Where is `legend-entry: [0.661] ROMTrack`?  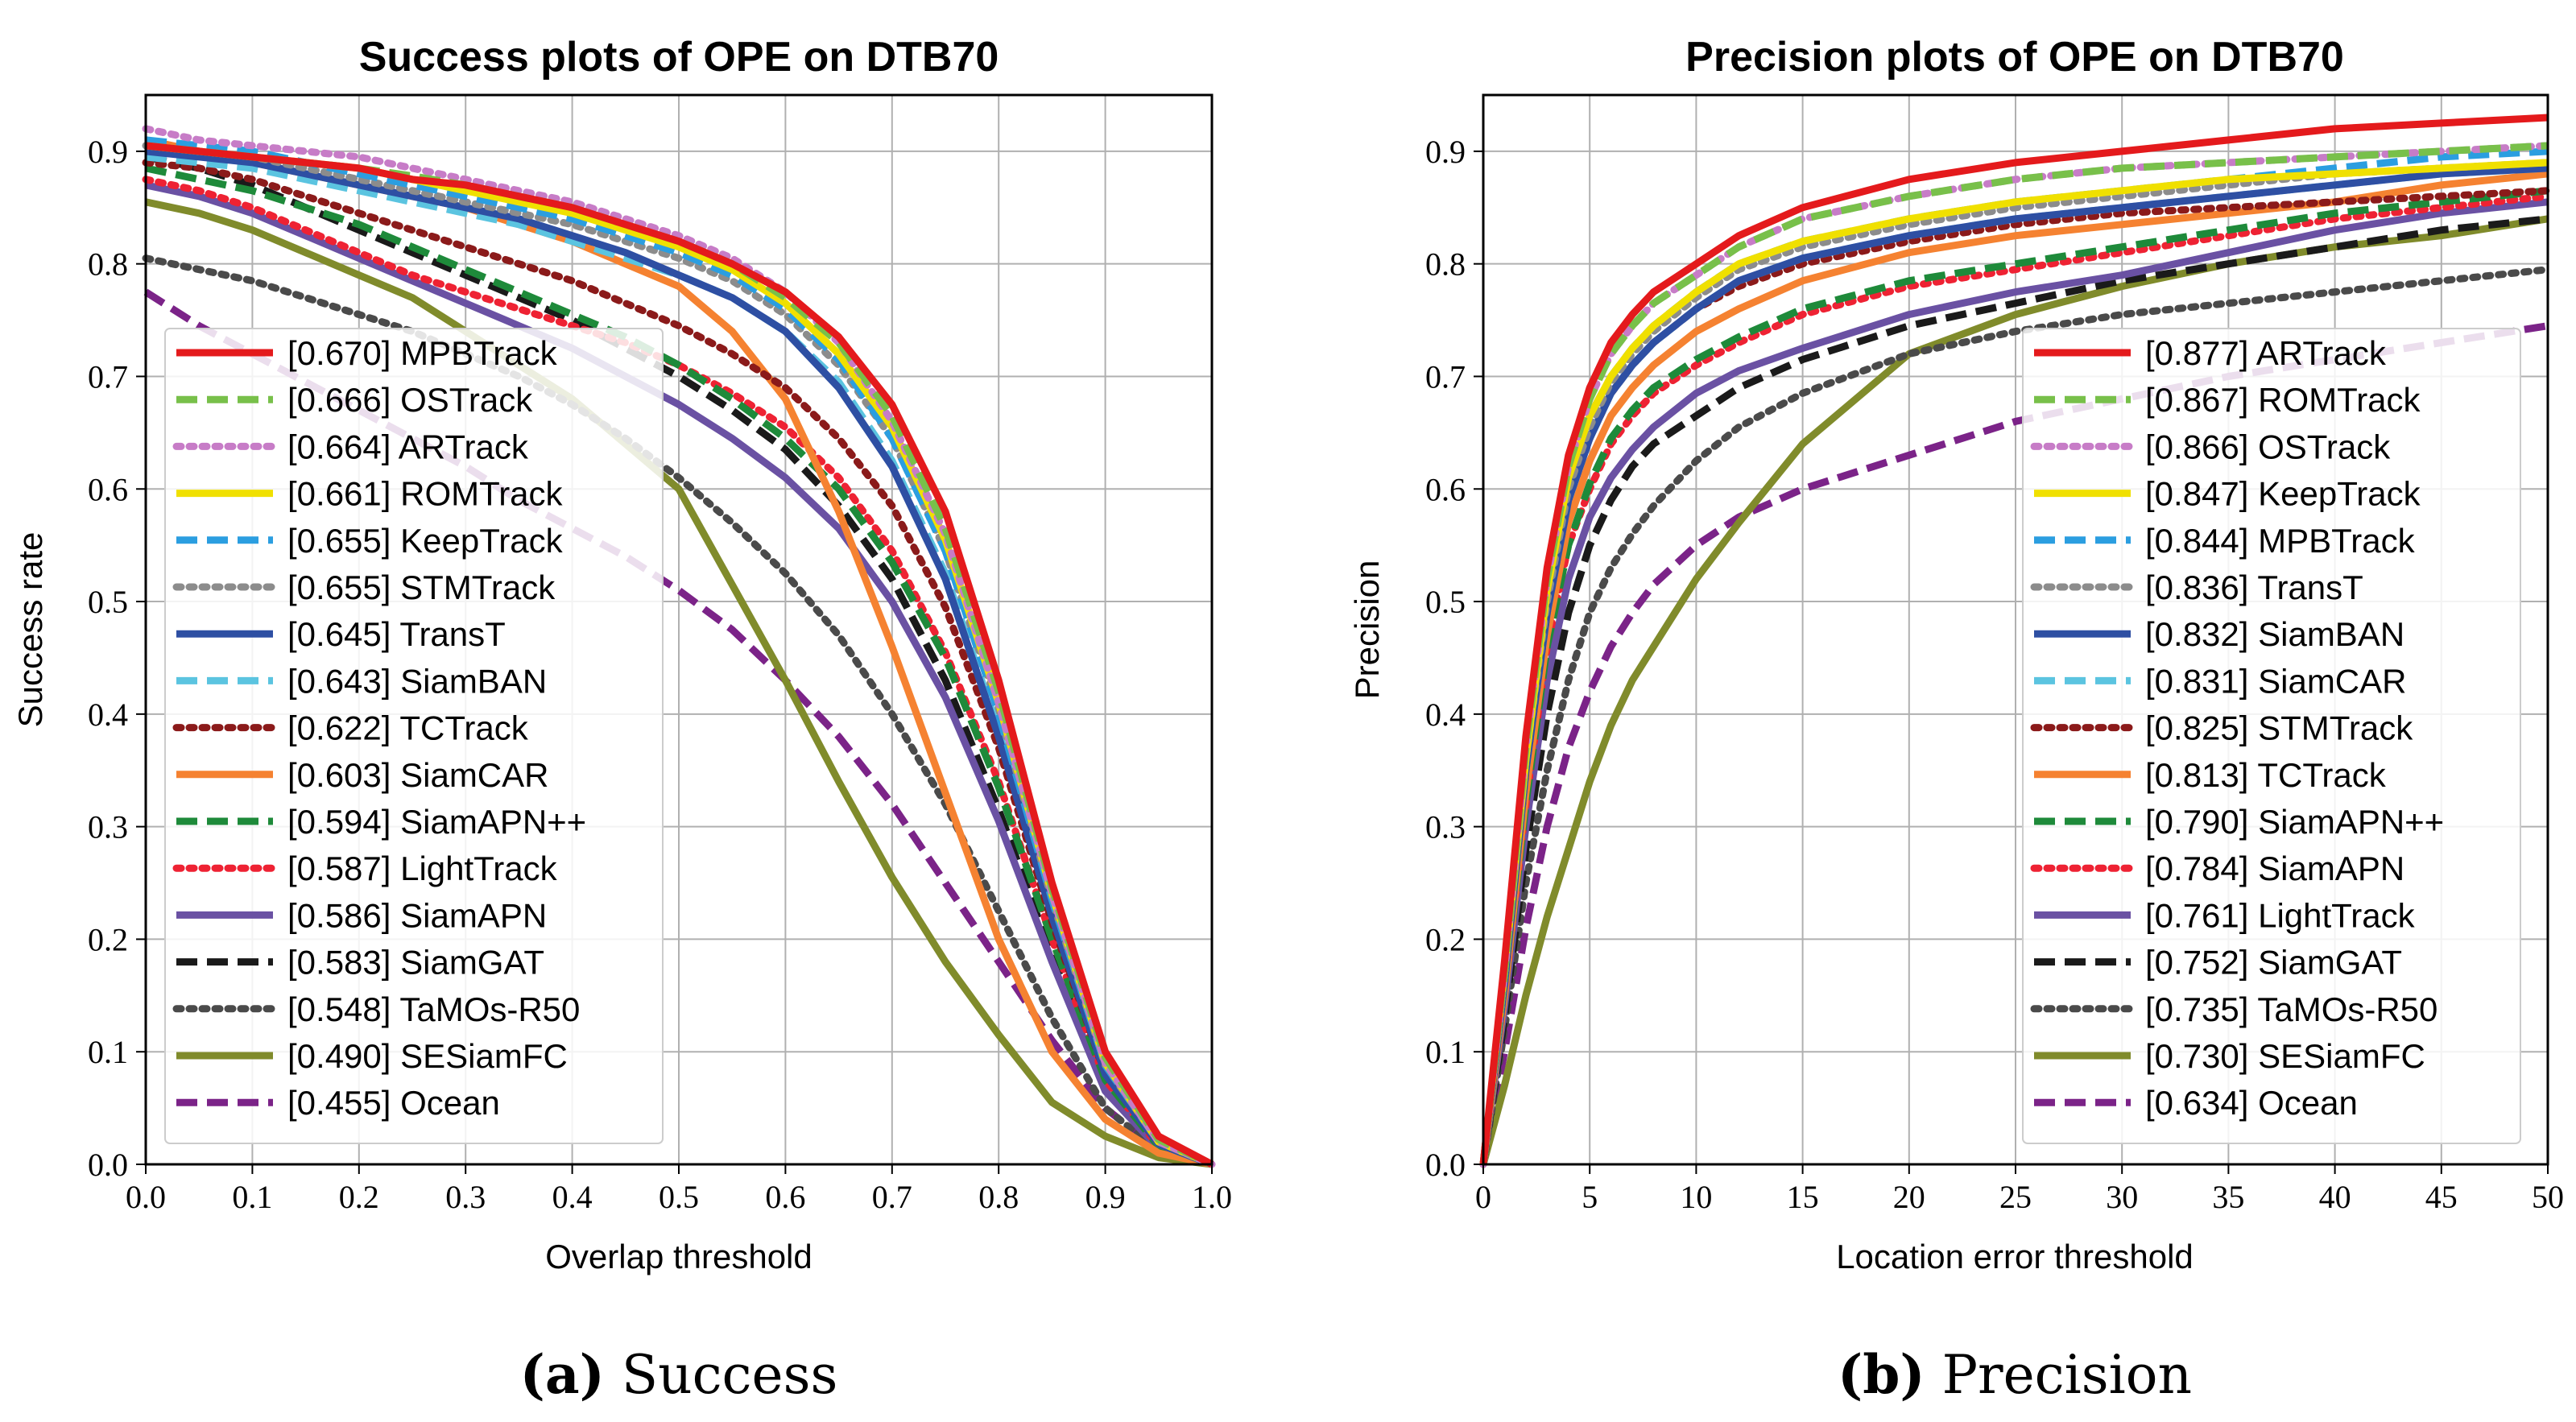 legend-entry: [0.661] ROMTrack is located at coordinates (426, 494).